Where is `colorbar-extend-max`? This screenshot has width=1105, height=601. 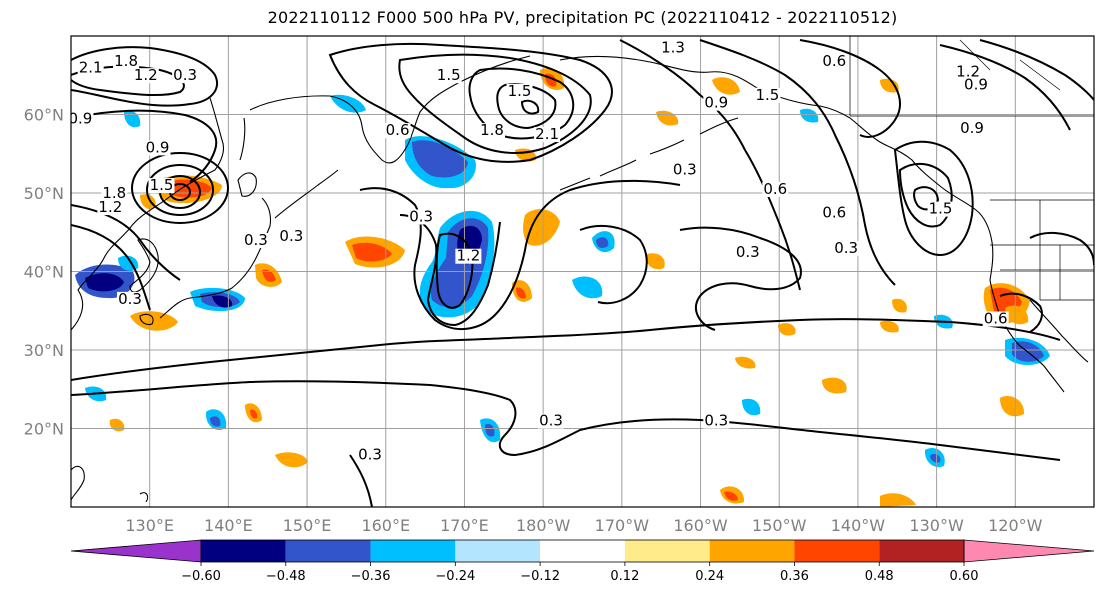
colorbar-extend-max is located at coordinates (1029, 551).